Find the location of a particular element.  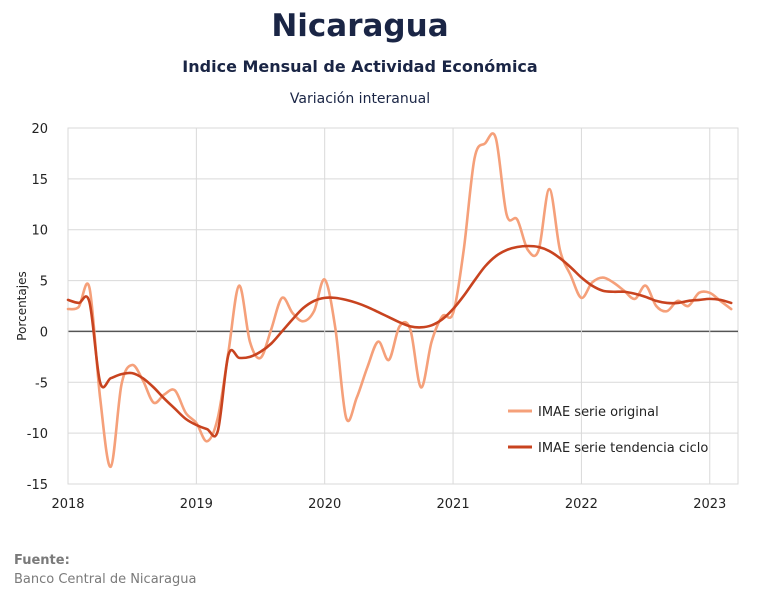

y-tick-label: 0 is located at coordinates (44, 332).